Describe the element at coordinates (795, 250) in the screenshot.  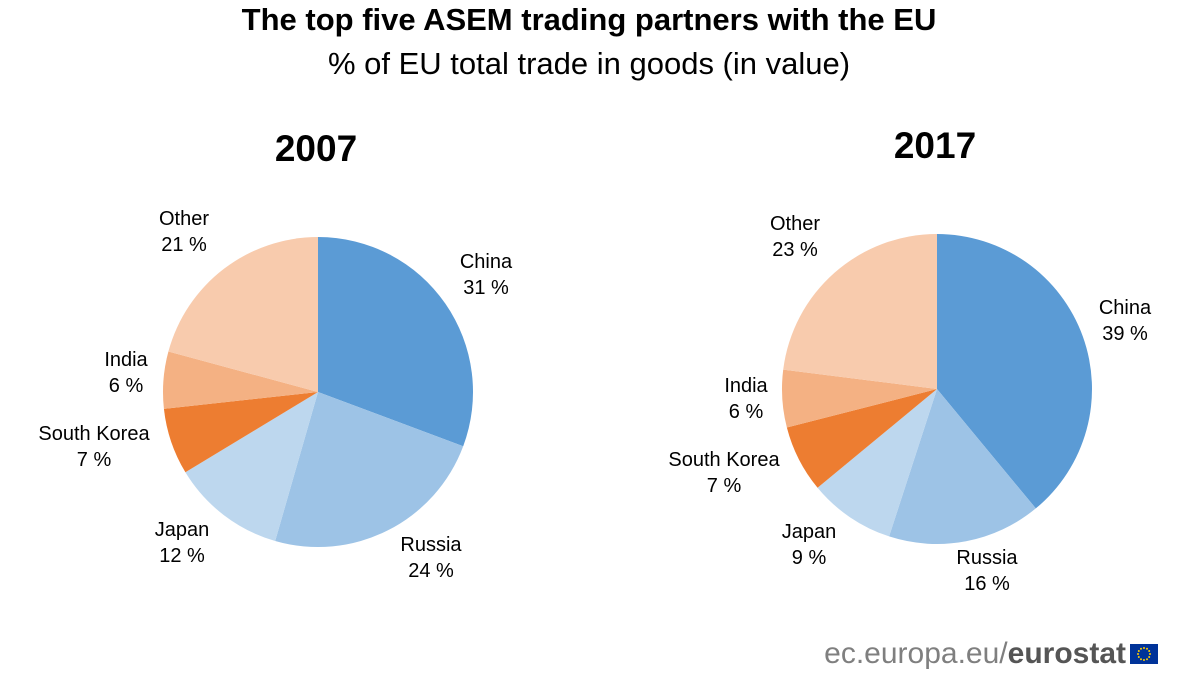
I see `slice-value-other: 23 %` at that location.